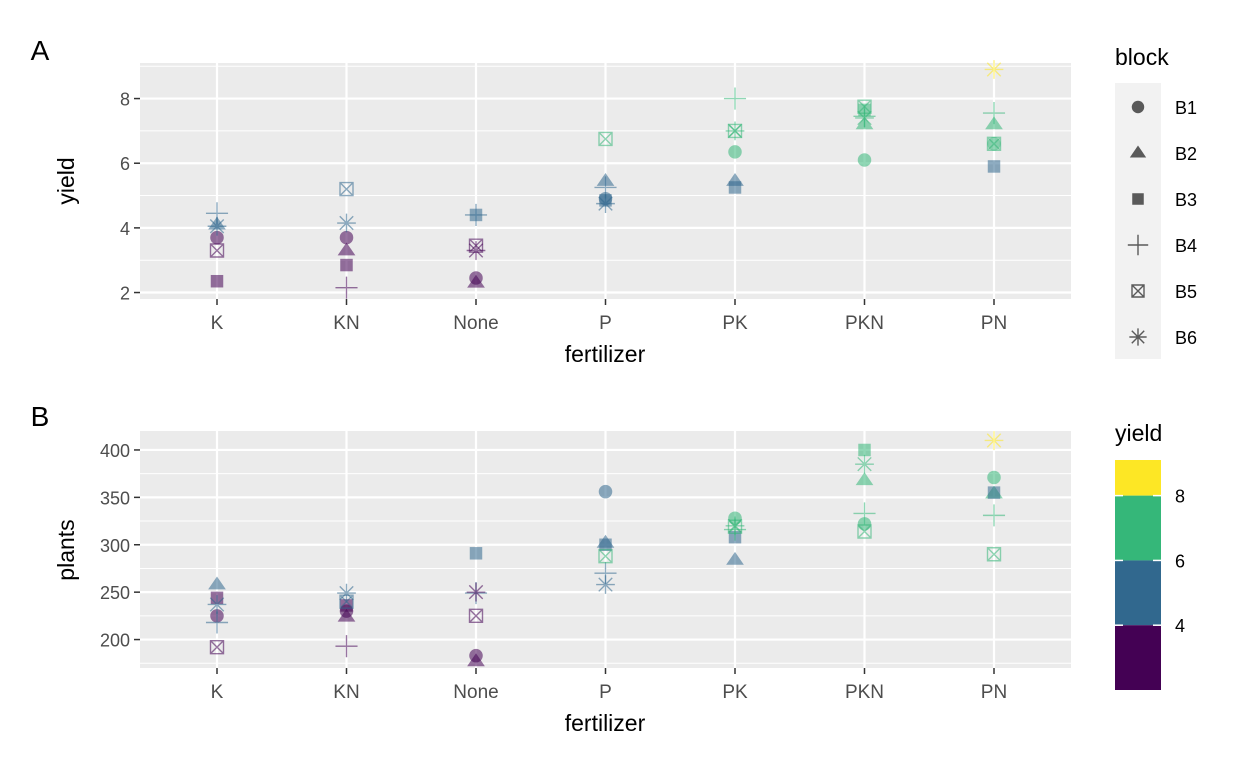 This screenshot has width=1248, height=773. I want to click on legend-entry-label: B6, so click(1186, 338).